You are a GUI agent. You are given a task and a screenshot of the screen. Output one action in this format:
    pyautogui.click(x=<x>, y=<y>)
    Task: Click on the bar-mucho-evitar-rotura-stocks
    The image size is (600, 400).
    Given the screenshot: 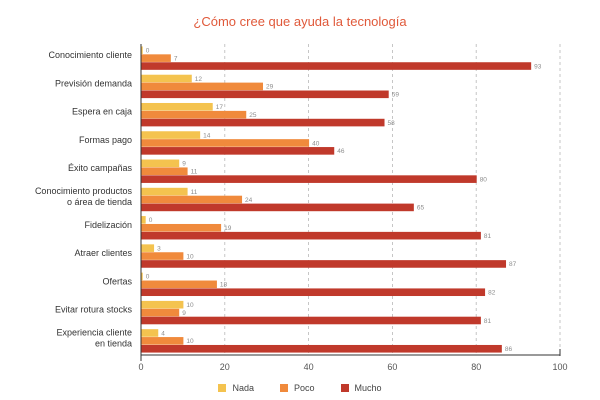 What is the action you would take?
    pyautogui.click(x=311, y=320)
    